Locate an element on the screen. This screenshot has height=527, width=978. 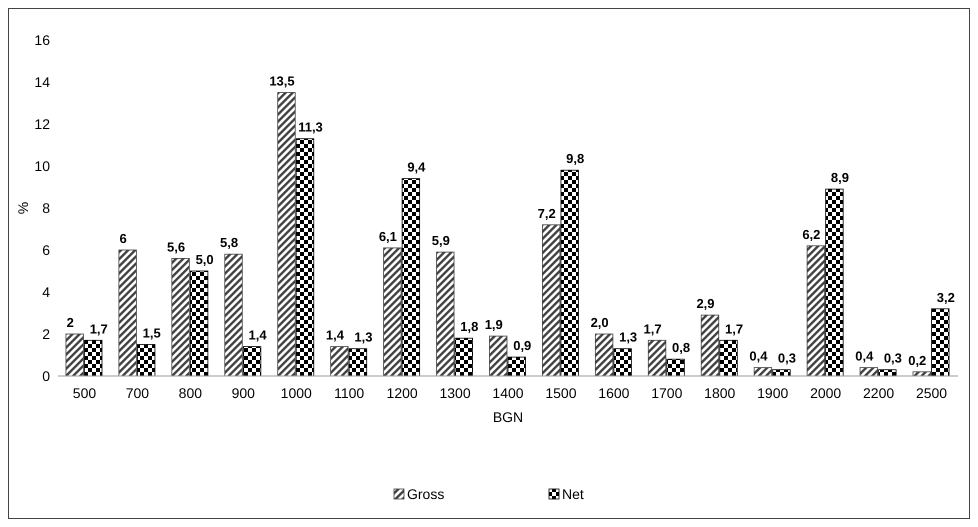
data-label: 5,0 is located at coordinates (205, 259).